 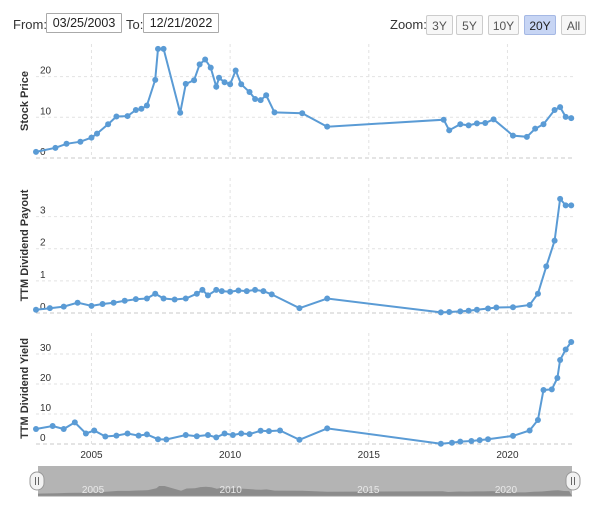 What do you see at coordinates (540, 25) in the screenshot?
I see `zoom-button-20y: 20Y` at bounding box center [540, 25].